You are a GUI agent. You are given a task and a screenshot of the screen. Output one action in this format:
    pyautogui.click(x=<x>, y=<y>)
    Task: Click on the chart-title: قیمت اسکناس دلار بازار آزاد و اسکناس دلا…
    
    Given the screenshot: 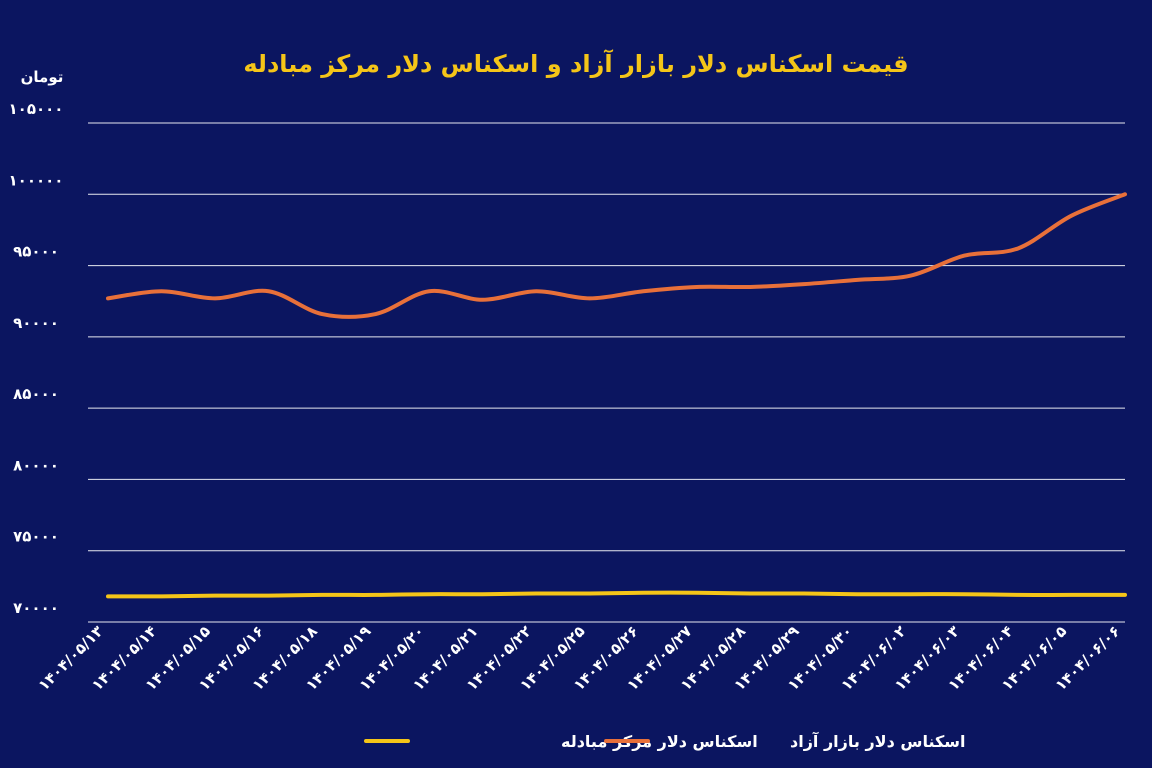 What is the action you would take?
    pyautogui.click(x=575, y=63)
    